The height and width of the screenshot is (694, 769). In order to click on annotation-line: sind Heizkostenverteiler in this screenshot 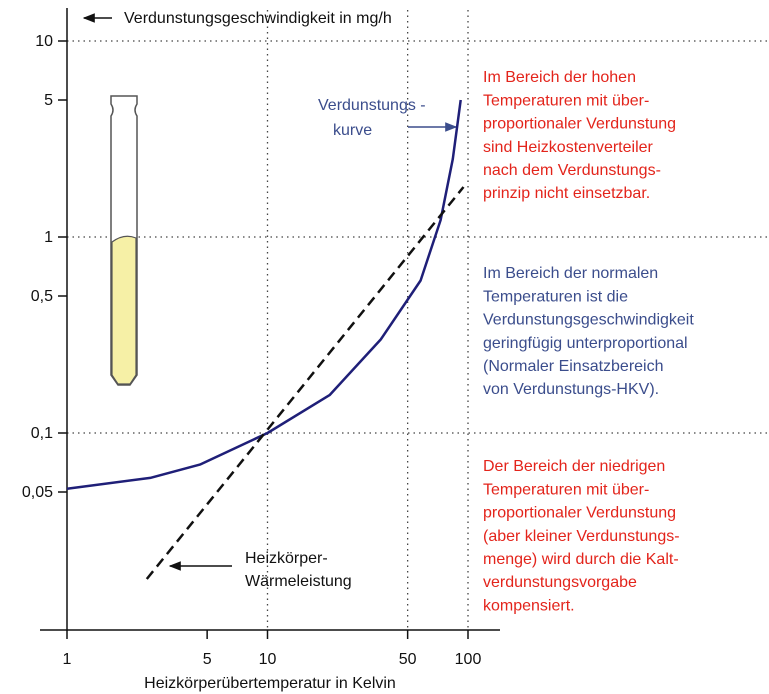, I will do `click(568, 147)`.